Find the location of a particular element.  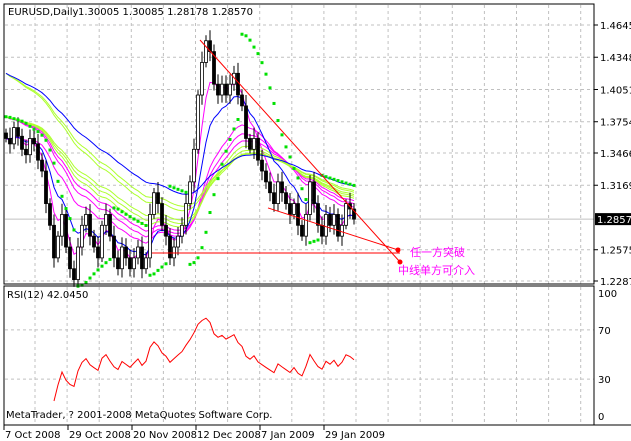

date-tick-label: 12 Dec 2008 is located at coordinates (229, 435).